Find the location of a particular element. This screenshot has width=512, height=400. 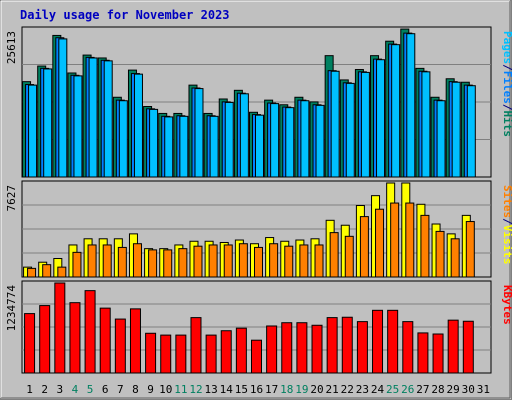

x-tick-label: 27 is located at coordinates (422, 389).